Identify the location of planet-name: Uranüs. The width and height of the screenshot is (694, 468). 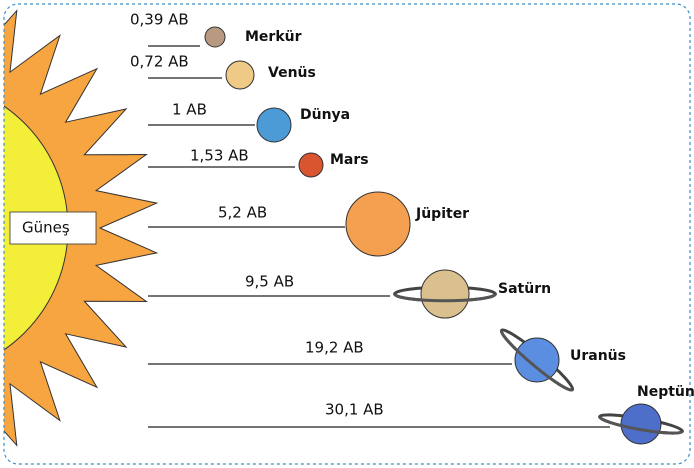
(598, 356).